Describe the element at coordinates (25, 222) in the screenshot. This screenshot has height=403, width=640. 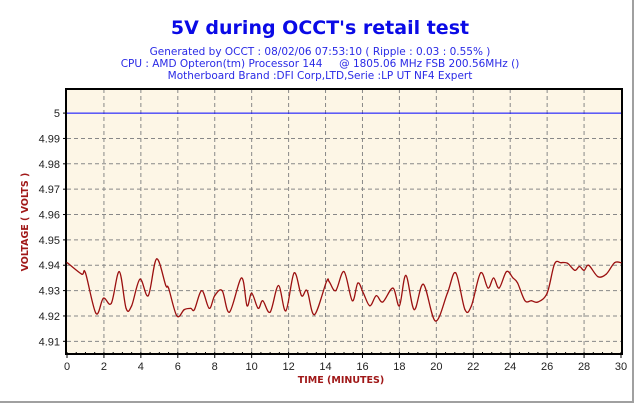
I see `y-axis-label: VOLTAGE ( VOLTS )` at that location.